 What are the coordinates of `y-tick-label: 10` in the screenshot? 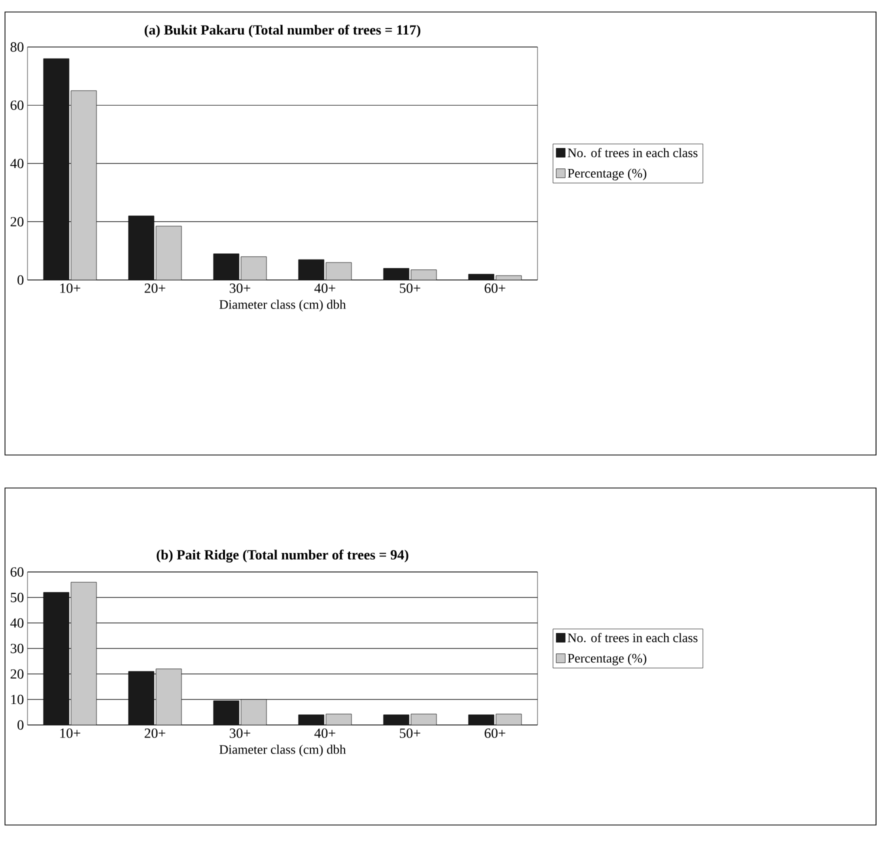 It's located at (17, 699).